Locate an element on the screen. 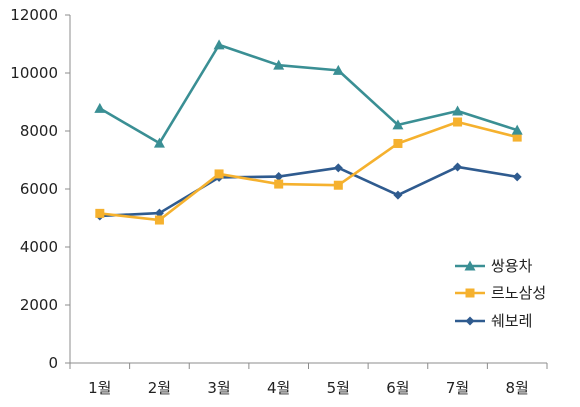 The width and height of the screenshot is (580, 407). y-tick-label: 10000 is located at coordinates (34, 73).